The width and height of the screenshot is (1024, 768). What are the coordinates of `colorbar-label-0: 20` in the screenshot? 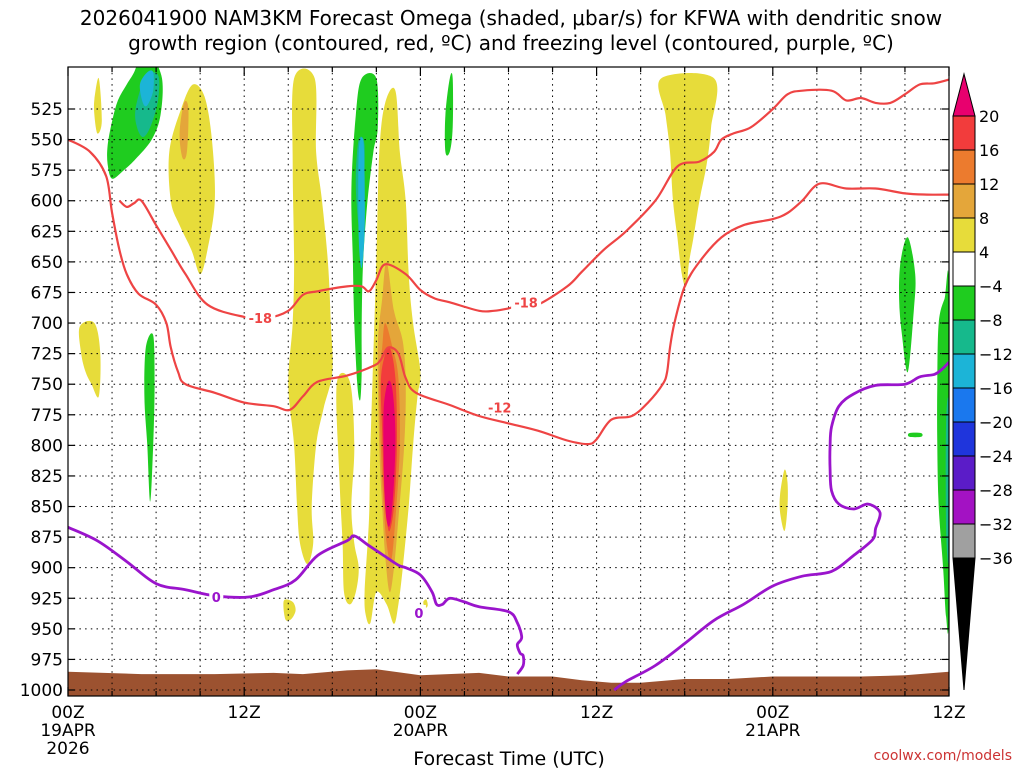 It's located at (989, 116).